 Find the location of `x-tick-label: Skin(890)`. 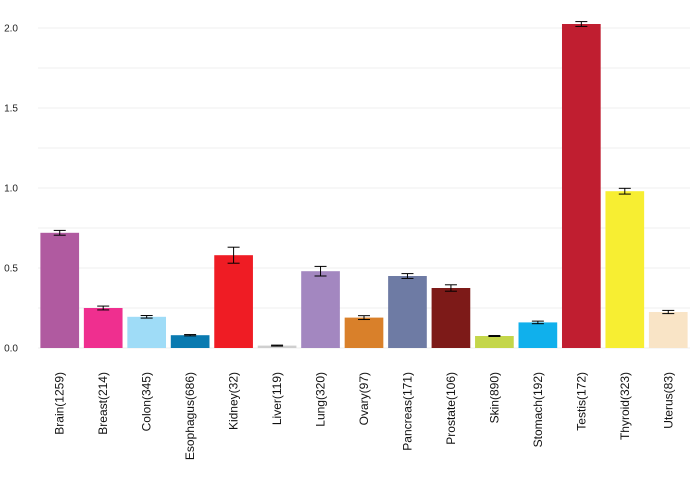

x-tick-label: Skin(890) is located at coordinates (494, 397).